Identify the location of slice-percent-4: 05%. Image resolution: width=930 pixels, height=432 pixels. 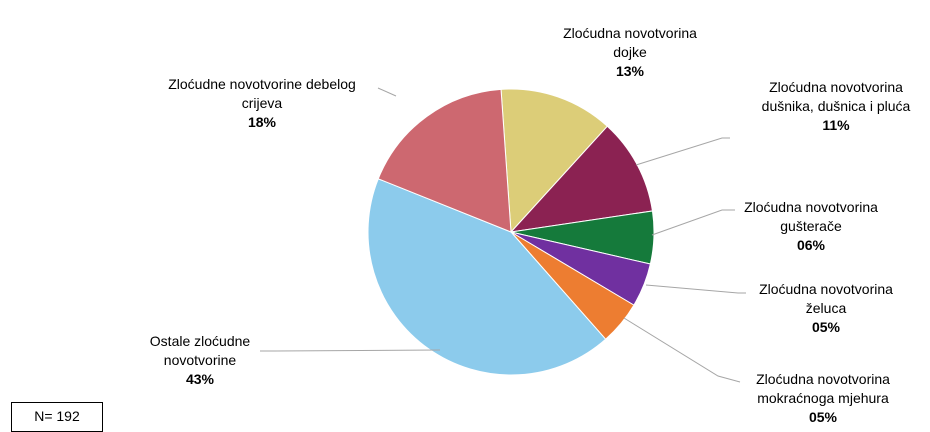
(823, 417).